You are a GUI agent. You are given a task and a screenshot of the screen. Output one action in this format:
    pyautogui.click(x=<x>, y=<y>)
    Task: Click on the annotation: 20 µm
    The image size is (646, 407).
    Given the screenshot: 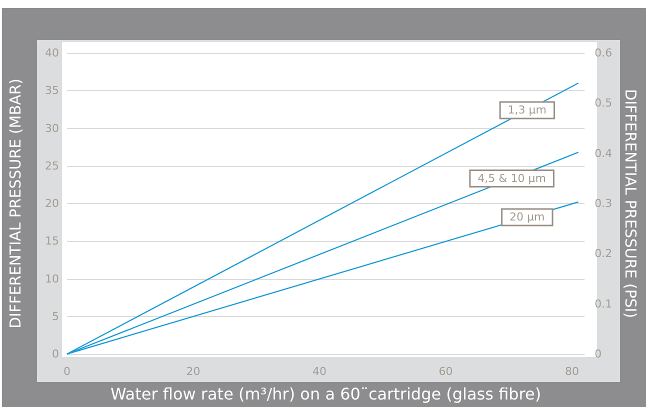 What is the action you would take?
    pyautogui.click(x=527, y=217)
    